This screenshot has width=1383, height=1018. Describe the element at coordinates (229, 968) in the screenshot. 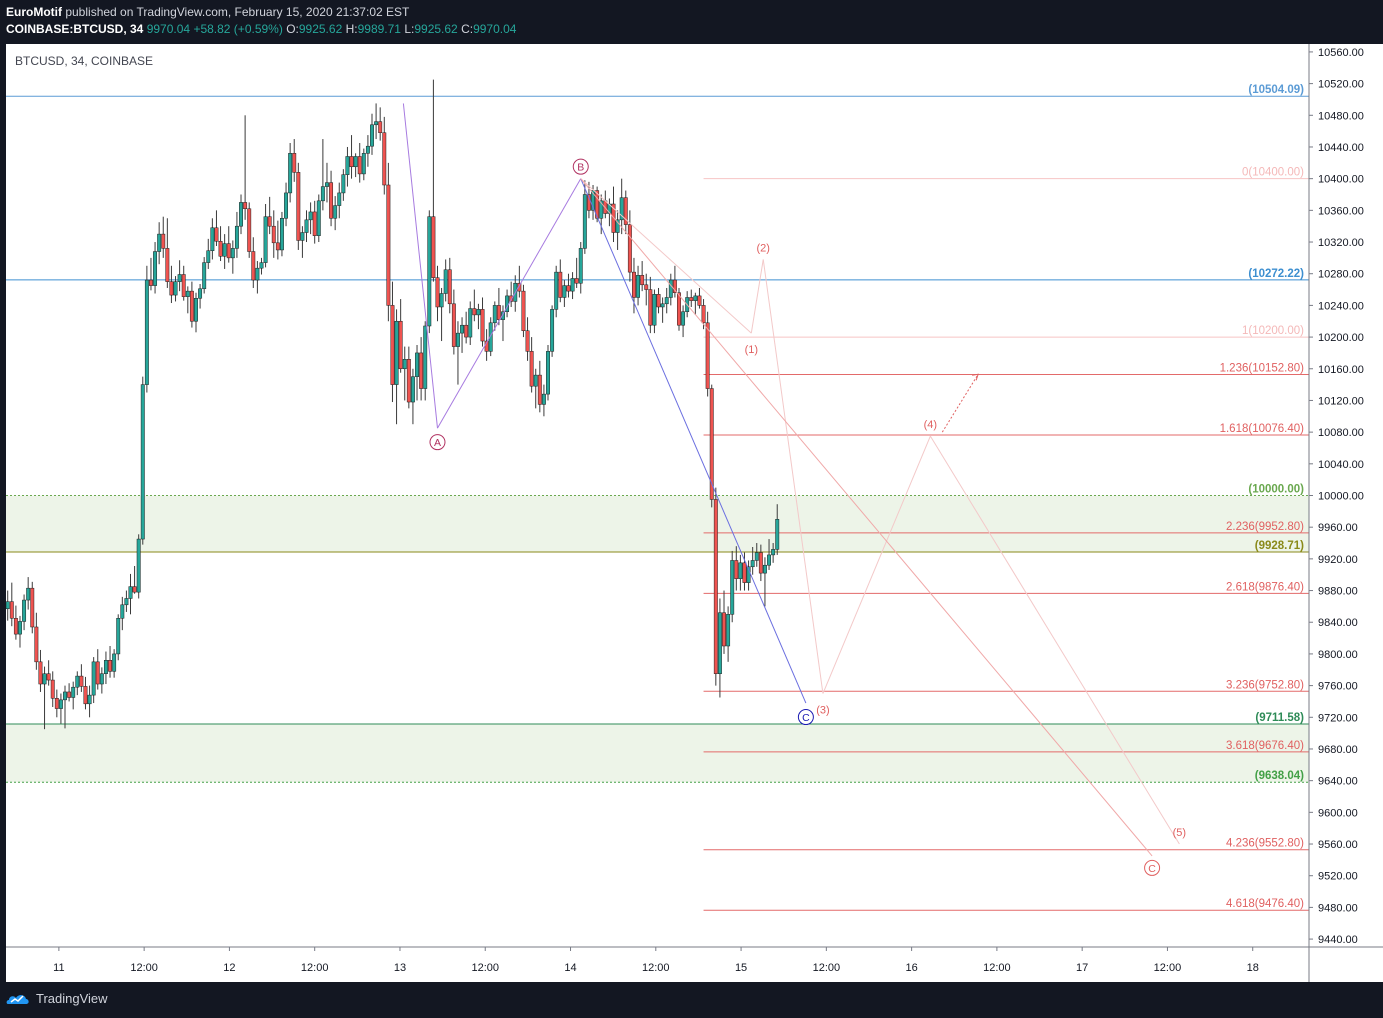

I see `time-tick-label: 12` at that location.